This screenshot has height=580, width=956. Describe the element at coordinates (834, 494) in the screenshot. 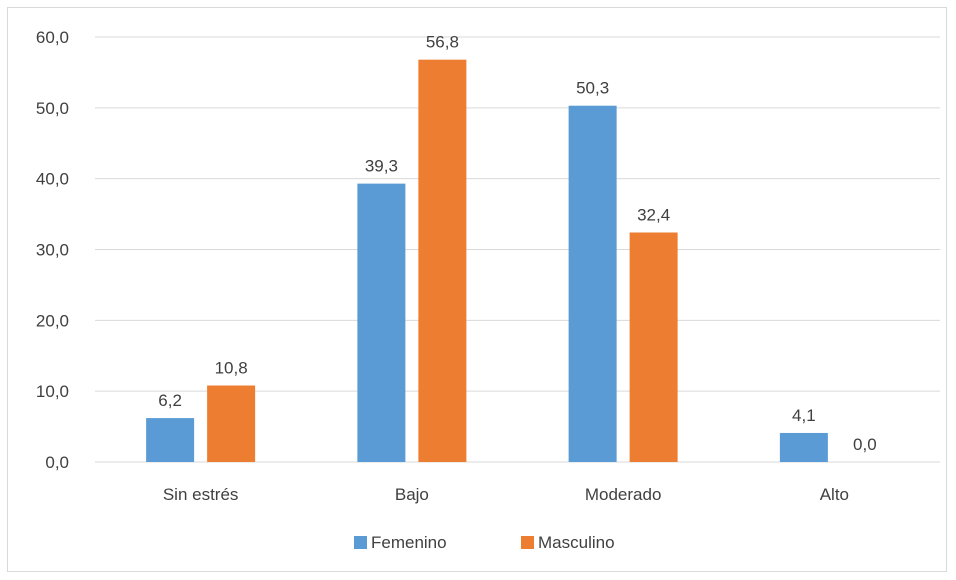

I see `category-label: Alto` at that location.